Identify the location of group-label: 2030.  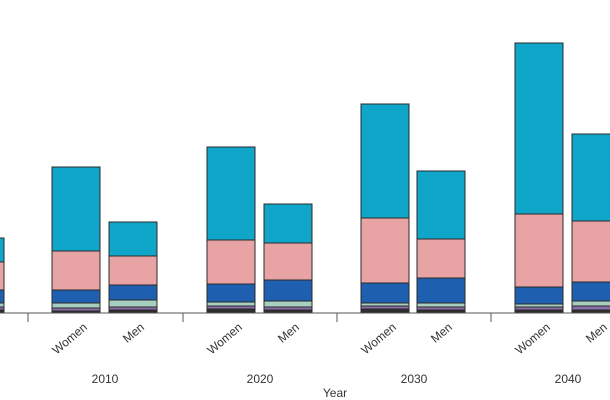
(414, 379).